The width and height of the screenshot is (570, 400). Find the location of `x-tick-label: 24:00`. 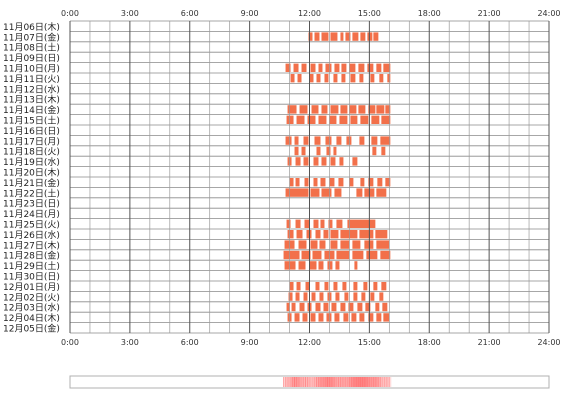

x-tick-label: 24:00 is located at coordinates (548, 342).